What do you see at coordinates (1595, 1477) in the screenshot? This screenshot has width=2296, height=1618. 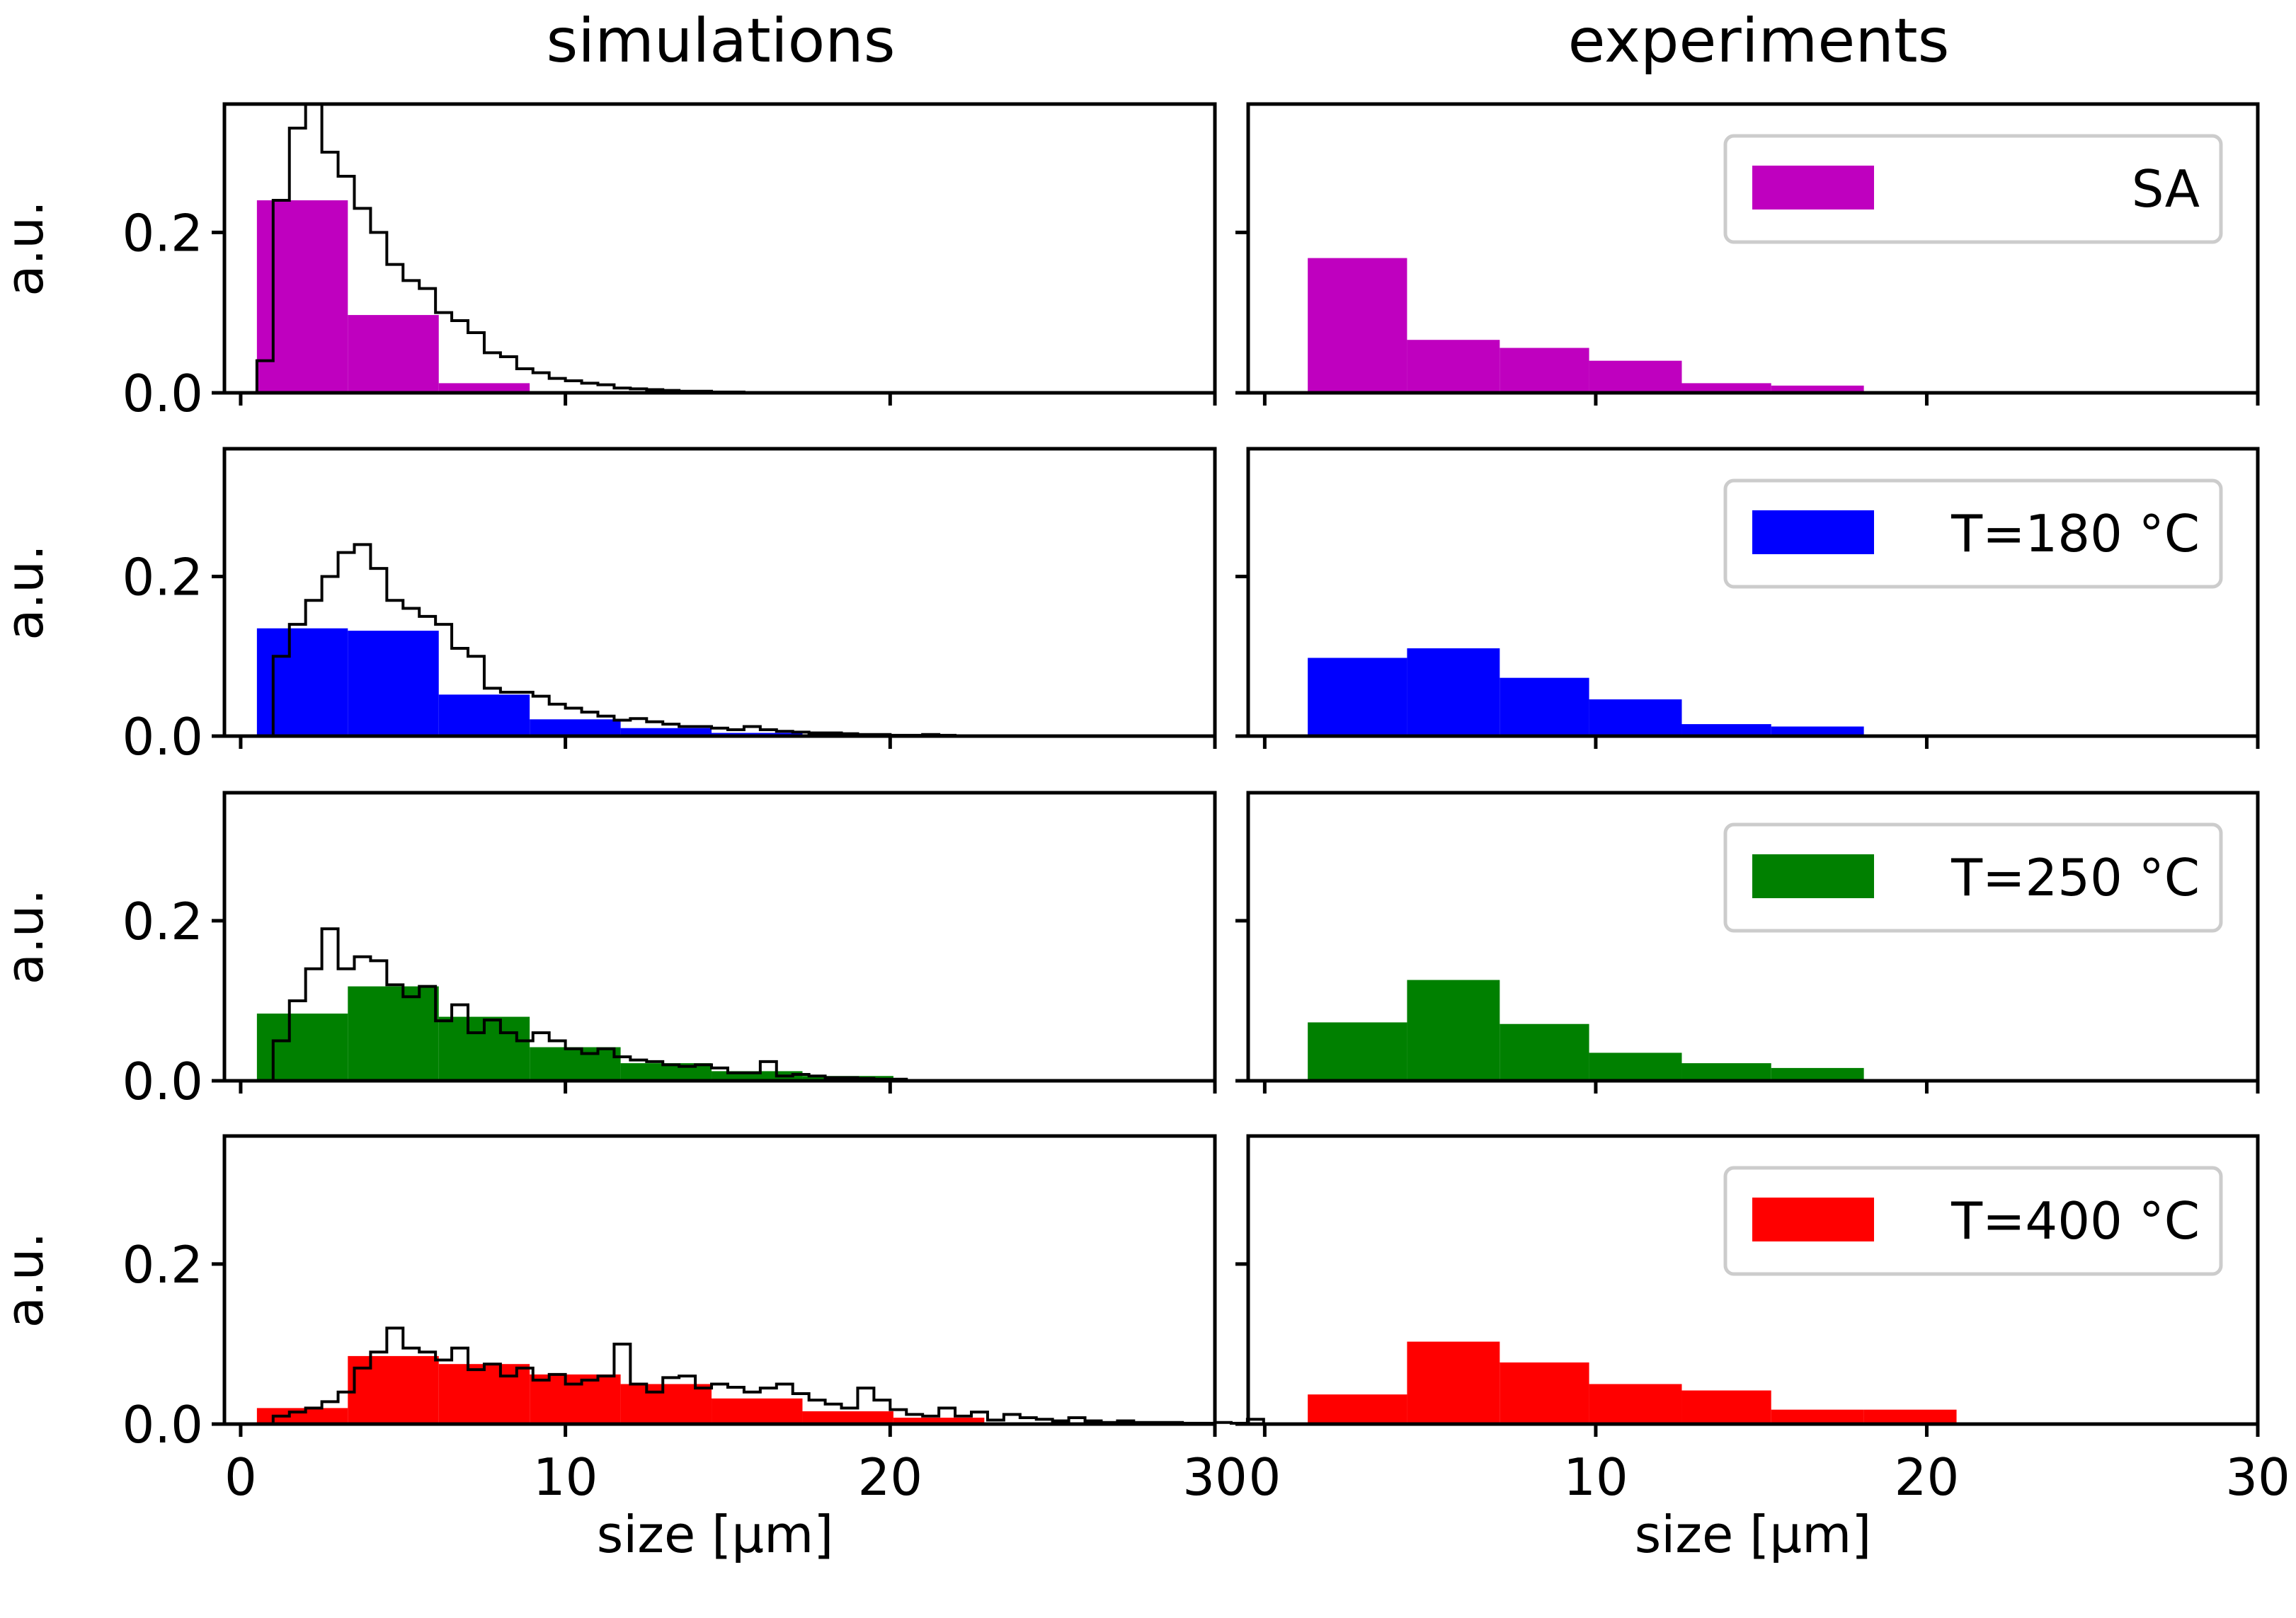 I see `x-tick-label: 10` at bounding box center [1595, 1477].